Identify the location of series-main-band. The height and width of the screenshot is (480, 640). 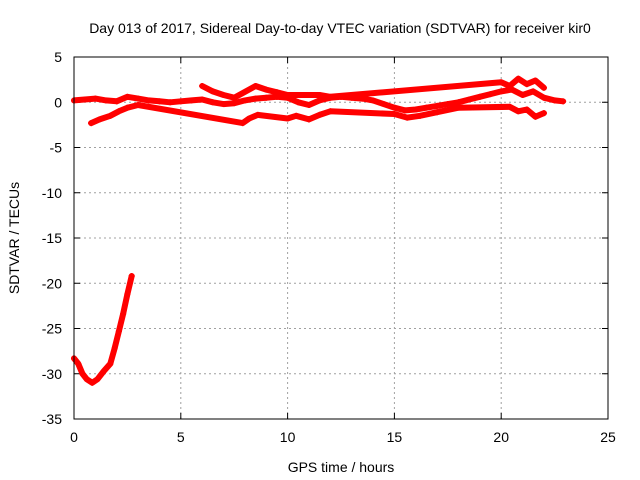
(319, 100).